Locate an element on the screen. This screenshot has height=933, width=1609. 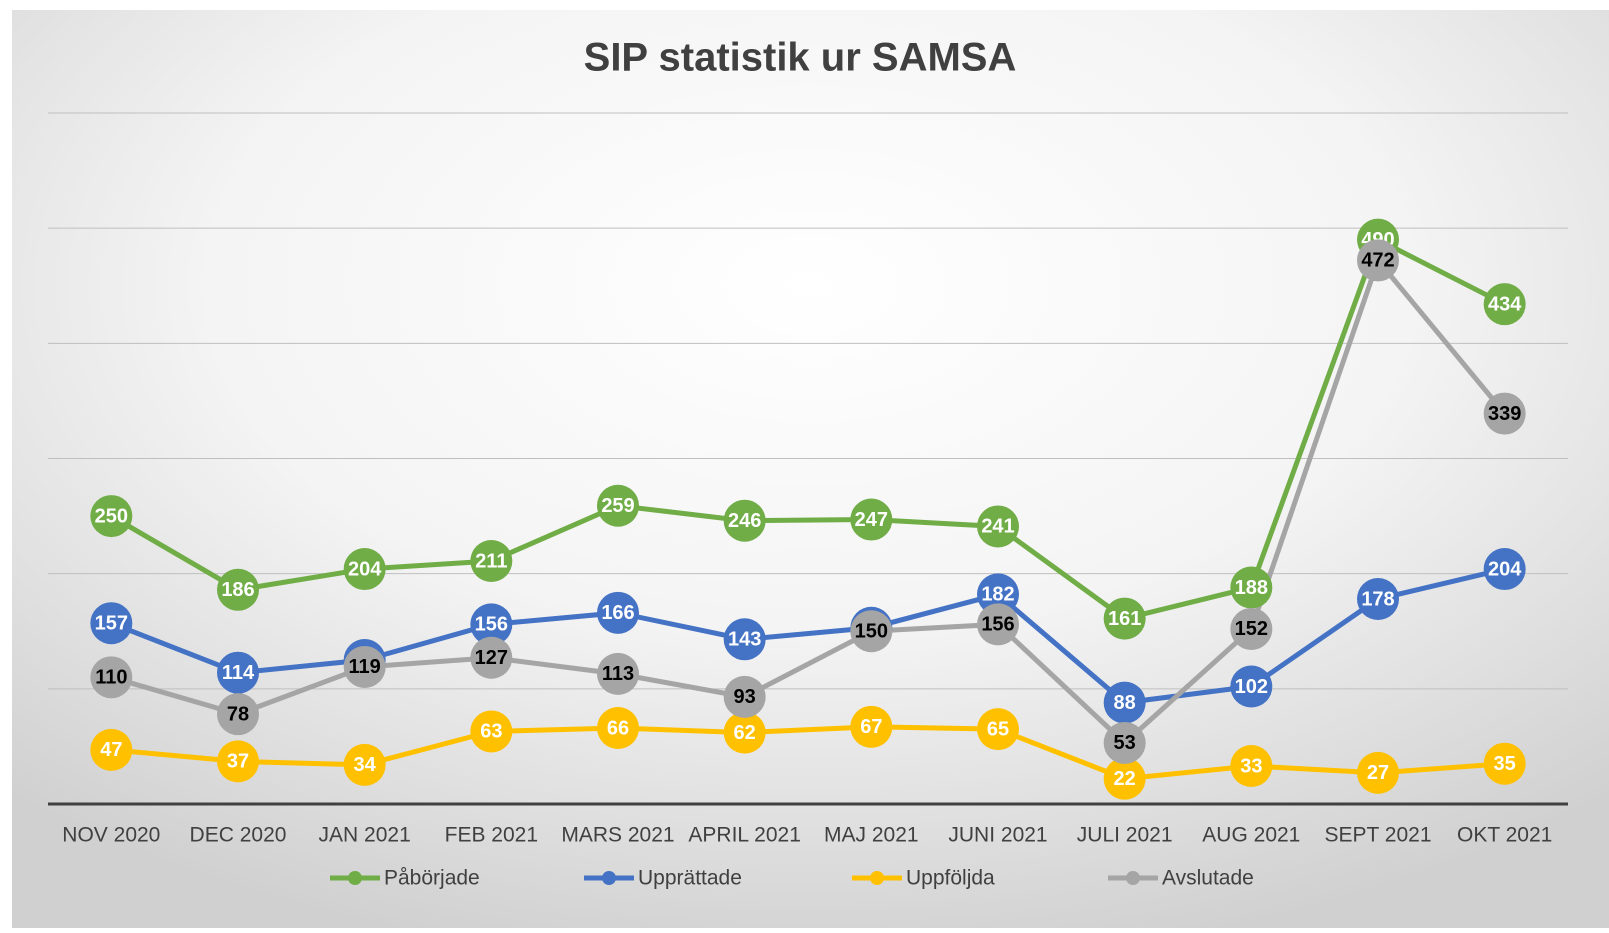
data-label: 27 is located at coordinates (1378, 773).